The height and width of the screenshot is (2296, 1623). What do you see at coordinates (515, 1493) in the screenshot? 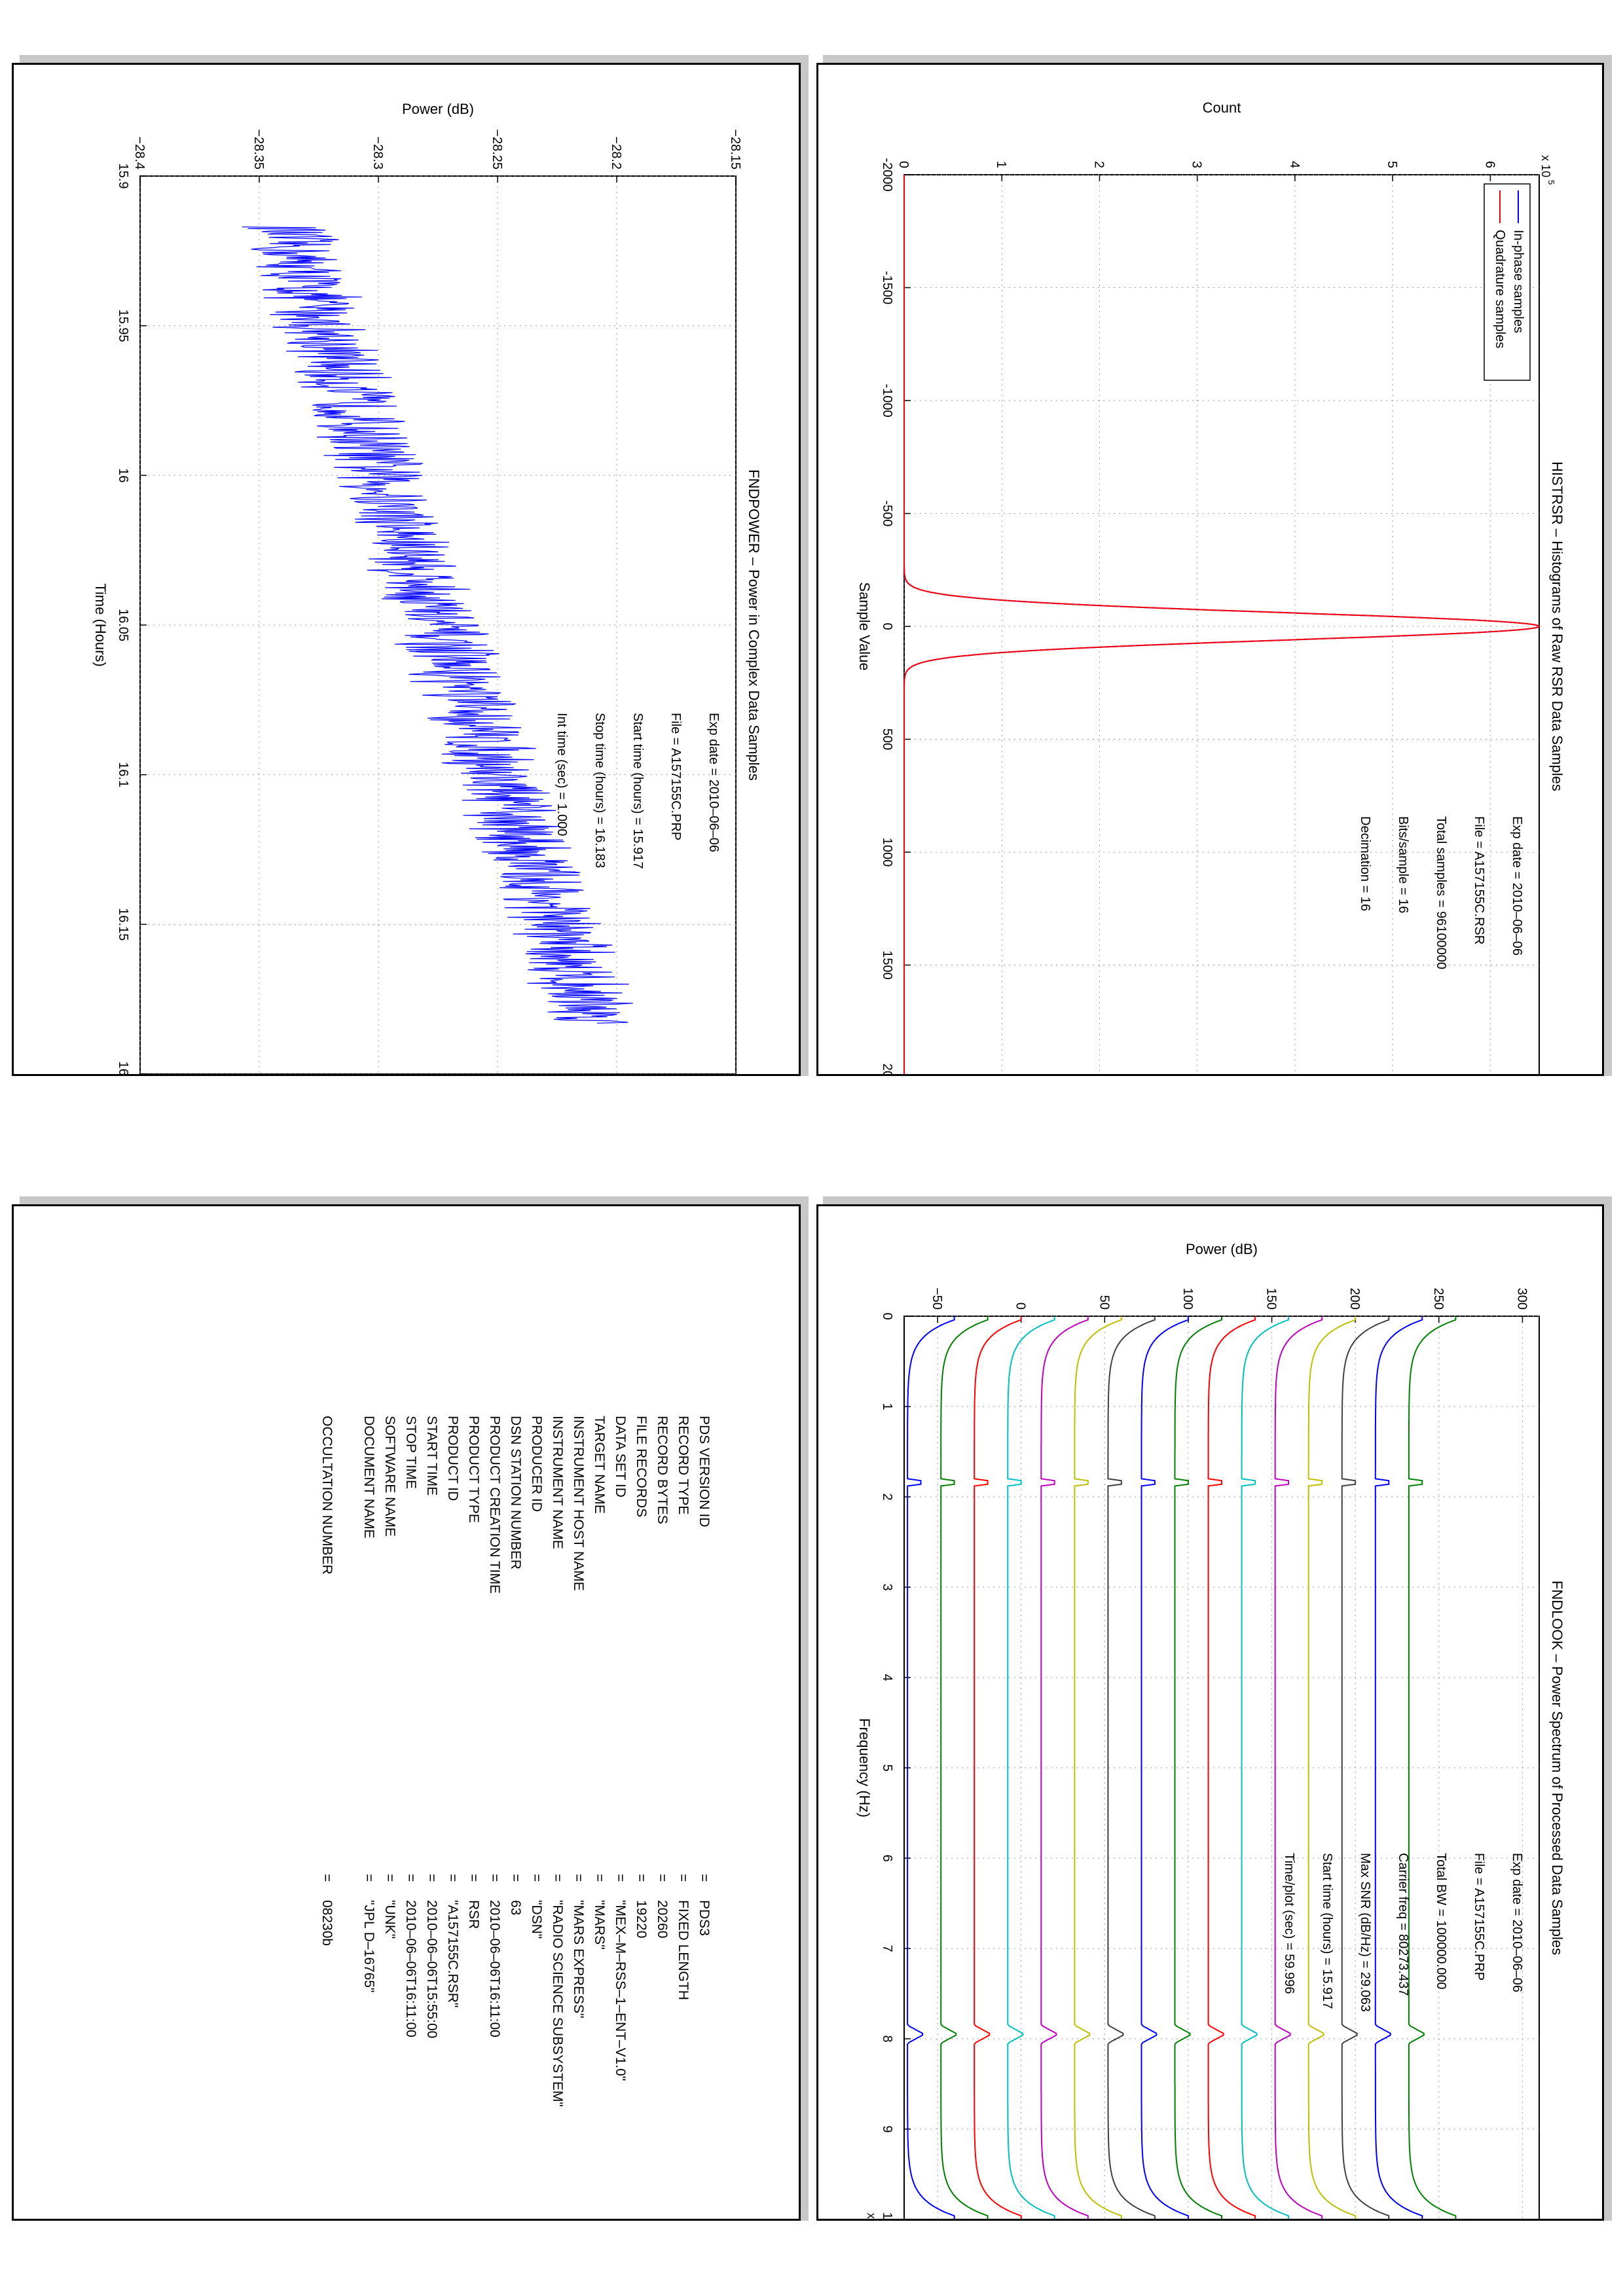
I see `label-key: DSN STATION NUMBER` at bounding box center [515, 1493].